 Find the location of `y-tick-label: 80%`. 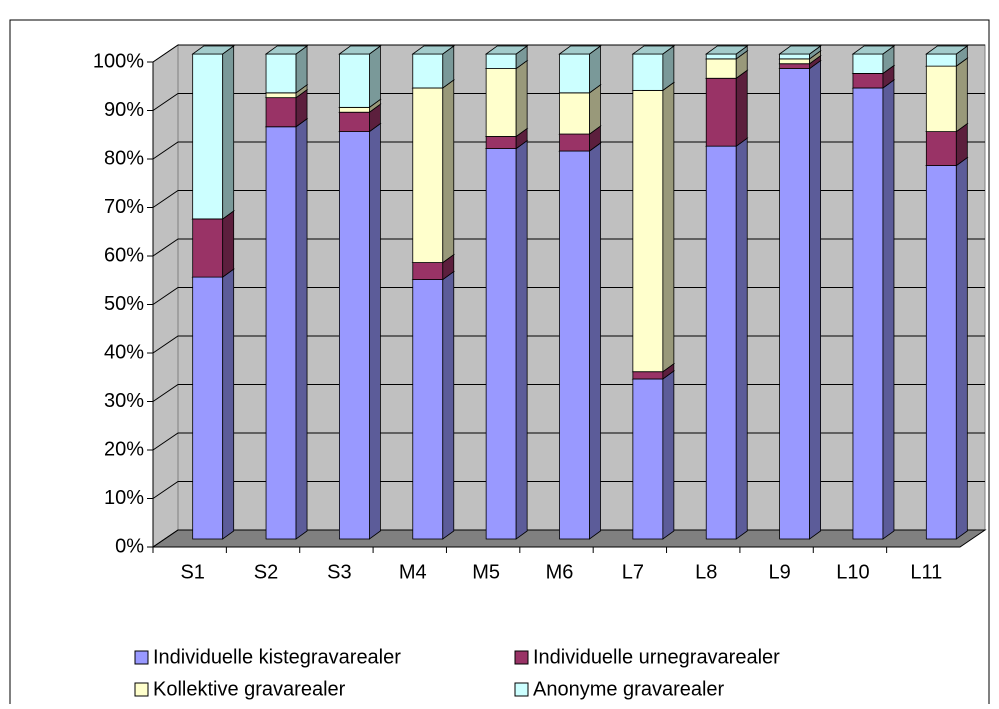

y-tick-label: 80% is located at coordinates (124, 158).